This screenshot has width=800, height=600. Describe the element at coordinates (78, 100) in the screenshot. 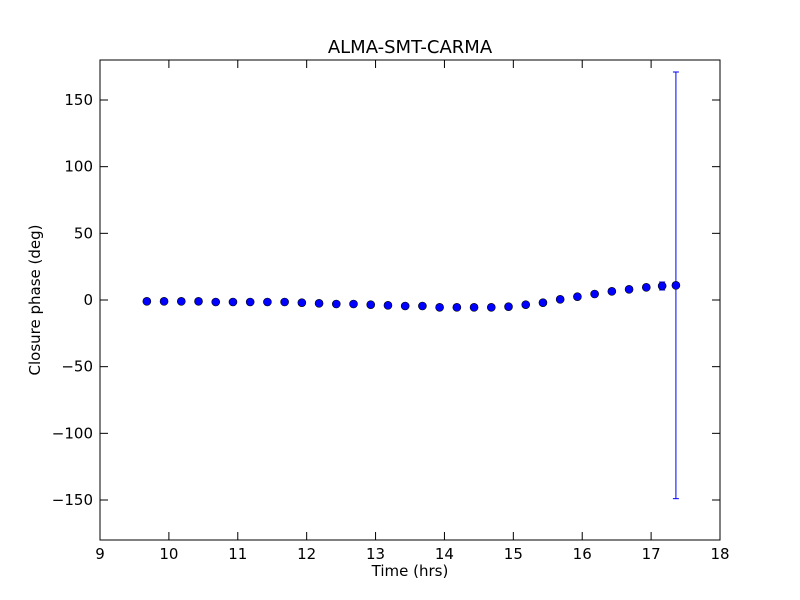

I see `y-tick-label: 150` at that location.